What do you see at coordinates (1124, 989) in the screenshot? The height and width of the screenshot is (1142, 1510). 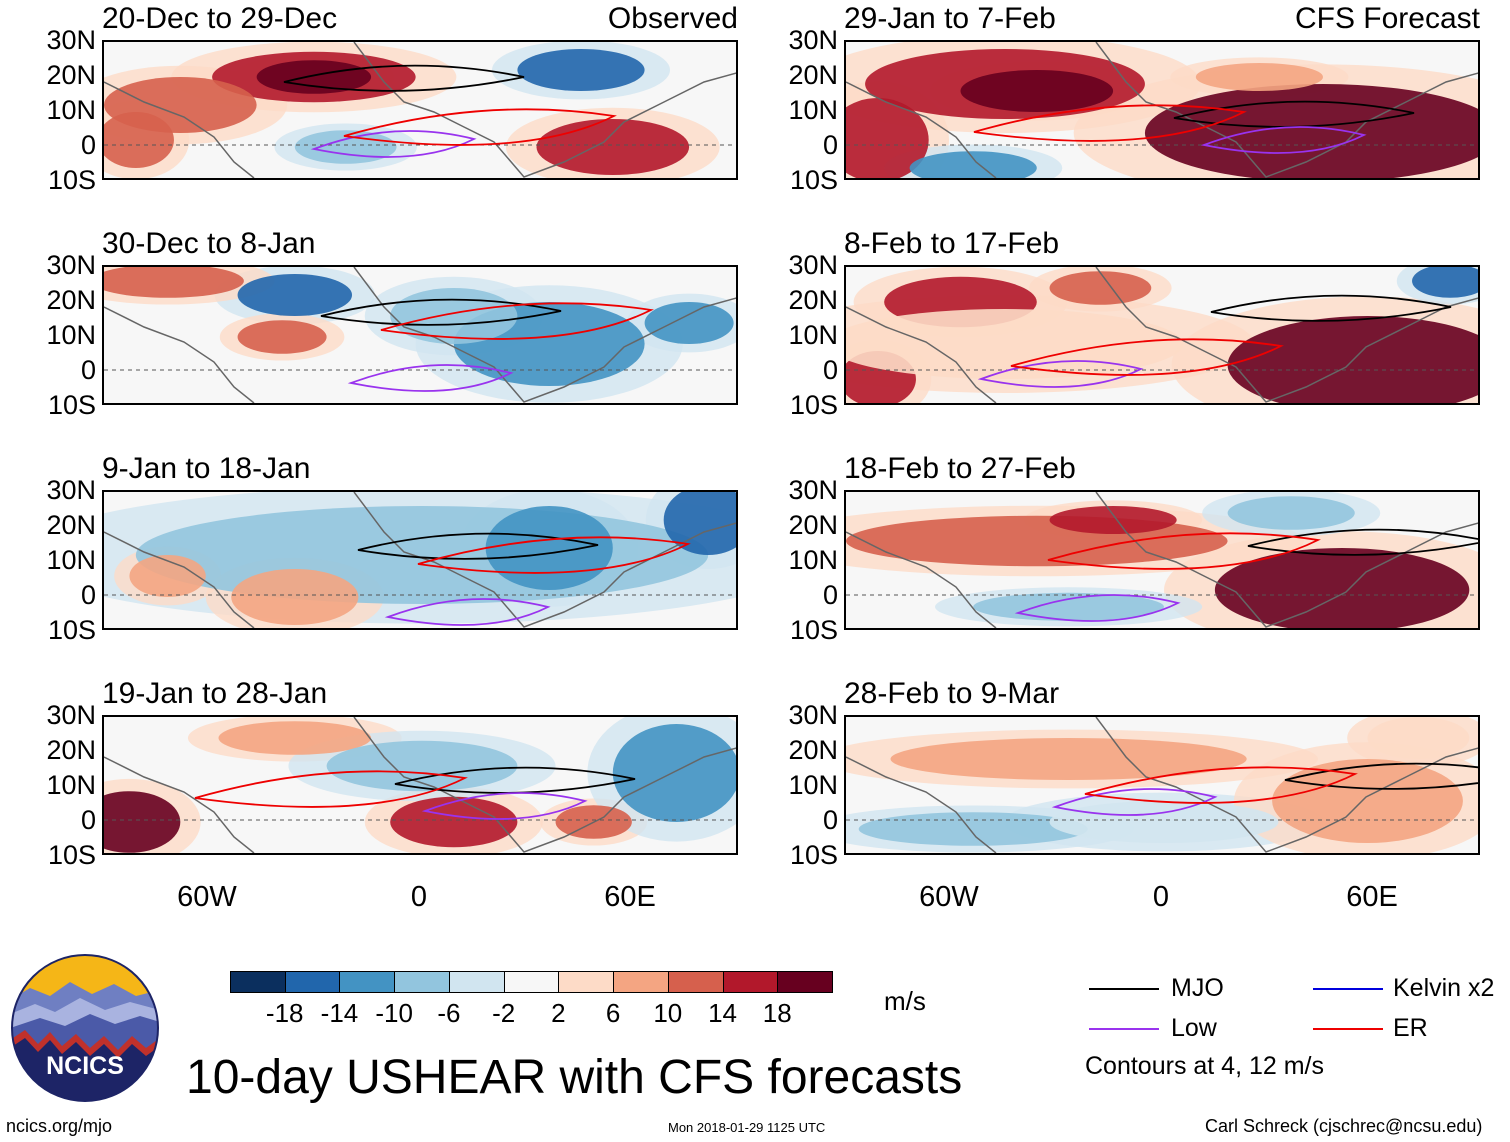 I see `legend-mjo-line` at bounding box center [1124, 989].